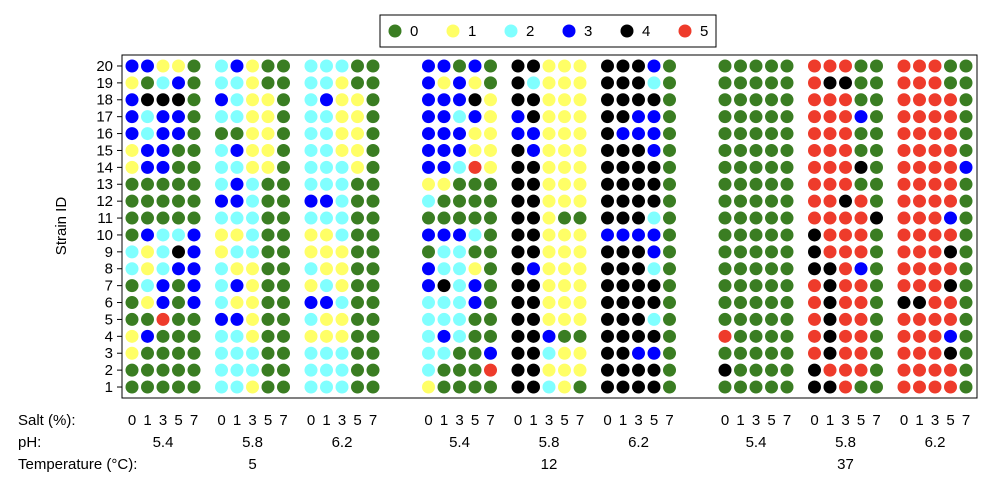  Describe the element at coordinates (453, 31) in the screenshot. I see `legend-swatch` at that location.